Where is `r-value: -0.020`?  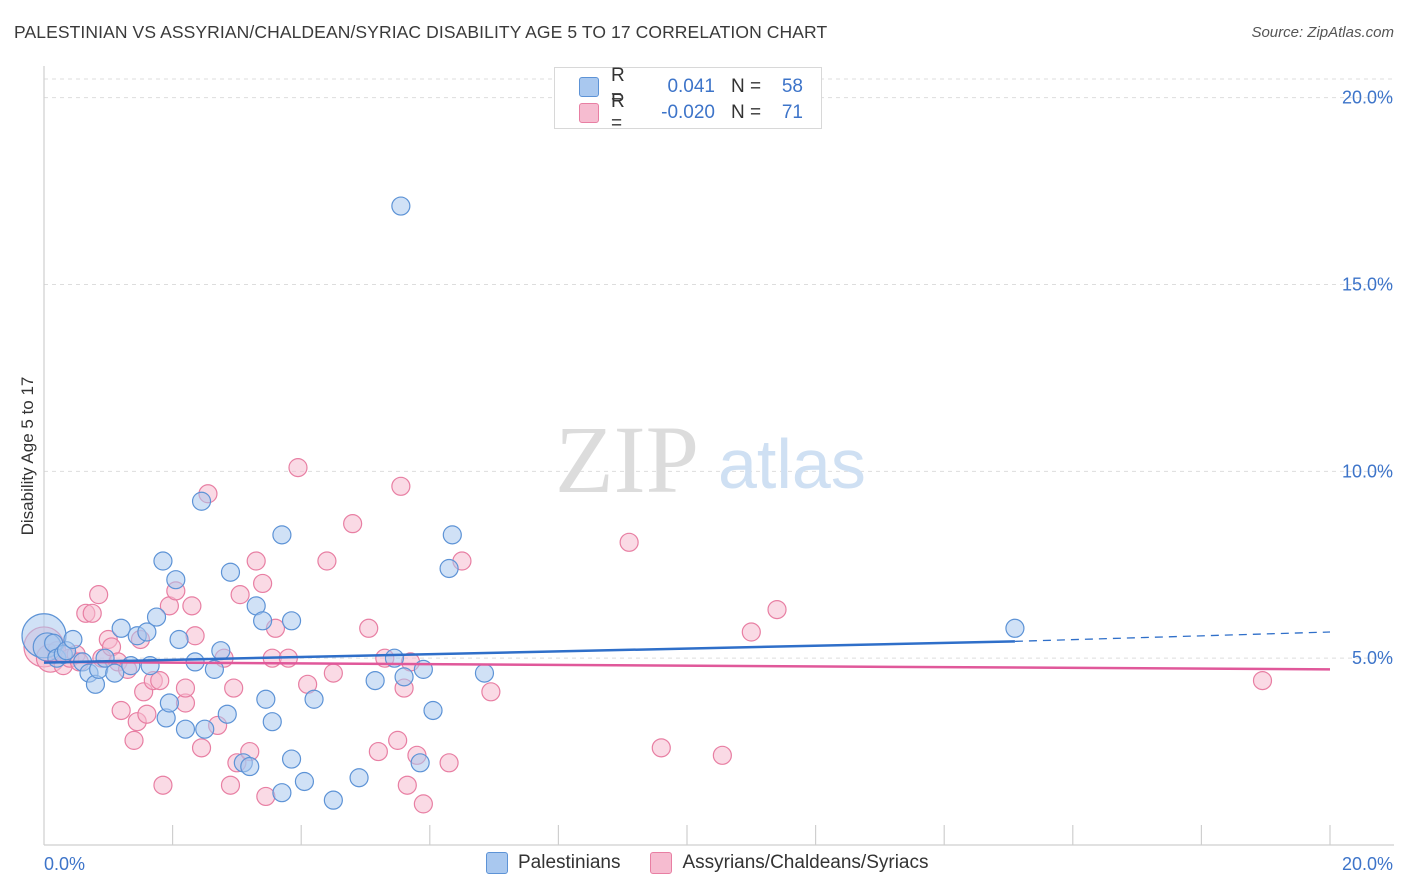 r-value: -0.020 is located at coordinates (688, 112).